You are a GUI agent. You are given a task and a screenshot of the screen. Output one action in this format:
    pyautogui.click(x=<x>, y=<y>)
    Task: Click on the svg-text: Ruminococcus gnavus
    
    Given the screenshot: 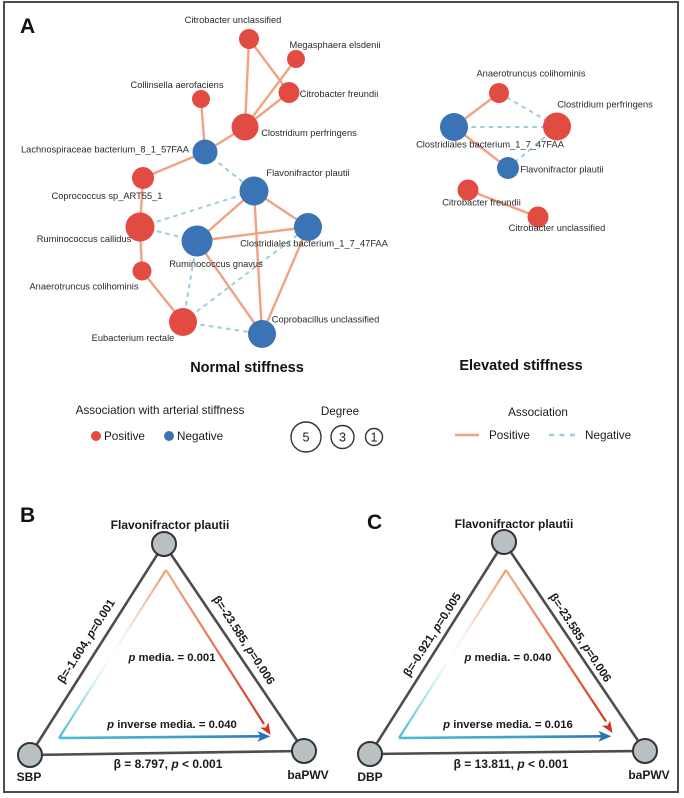 What is the action you would take?
    pyautogui.click(x=216, y=264)
    